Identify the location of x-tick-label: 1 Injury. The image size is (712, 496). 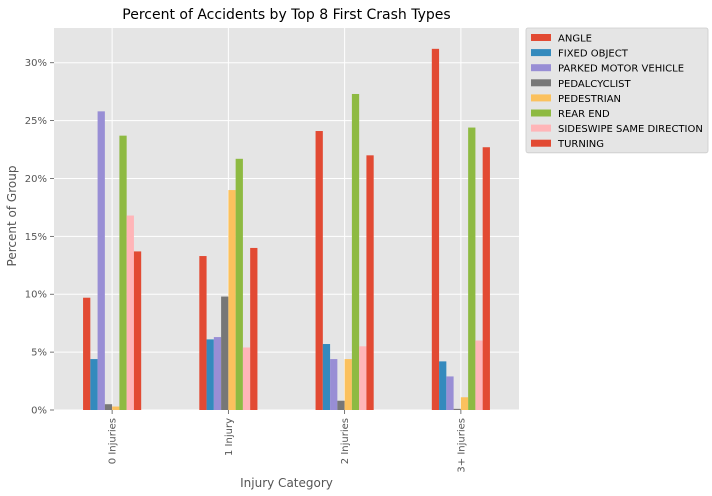
(229, 437).